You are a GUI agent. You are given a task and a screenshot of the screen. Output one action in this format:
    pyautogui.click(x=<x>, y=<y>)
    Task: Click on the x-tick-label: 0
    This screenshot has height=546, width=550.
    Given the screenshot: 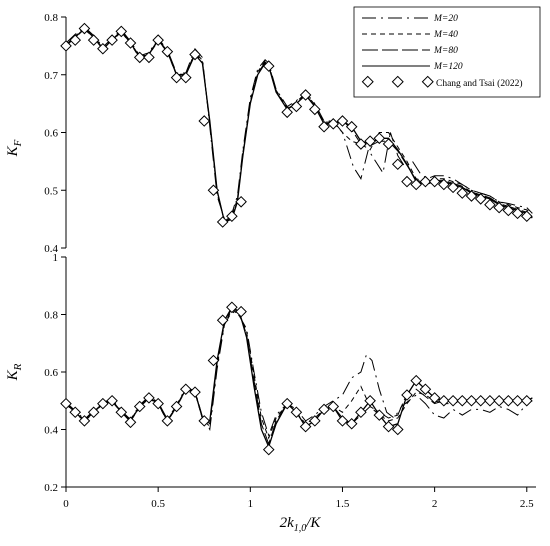 What is the action you would take?
    pyautogui.click(x=66, y=504)
    